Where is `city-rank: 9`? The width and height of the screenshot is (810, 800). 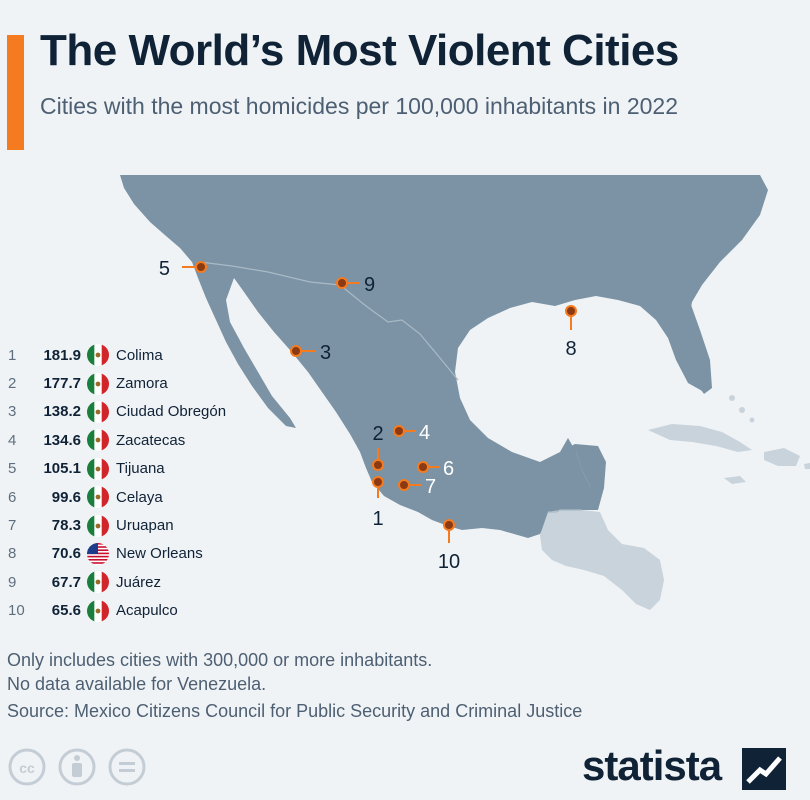 city-rank: 9 is located at coordinates (12, 582).